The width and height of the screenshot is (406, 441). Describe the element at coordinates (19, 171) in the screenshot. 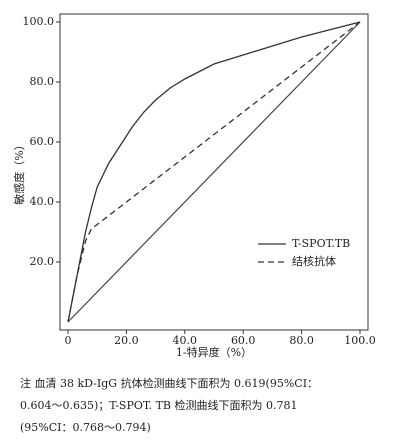

I see `y-axis-label: 敏感度（%）` at that location.